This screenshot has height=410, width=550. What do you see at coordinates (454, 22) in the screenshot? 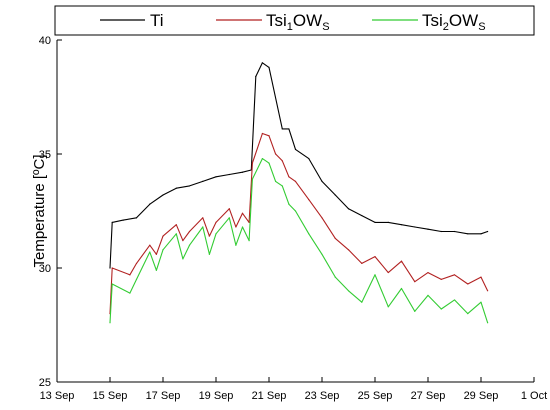
I see `legend-label-tsi2ows: Tsi2OWS` at bounding box center [454, 22].